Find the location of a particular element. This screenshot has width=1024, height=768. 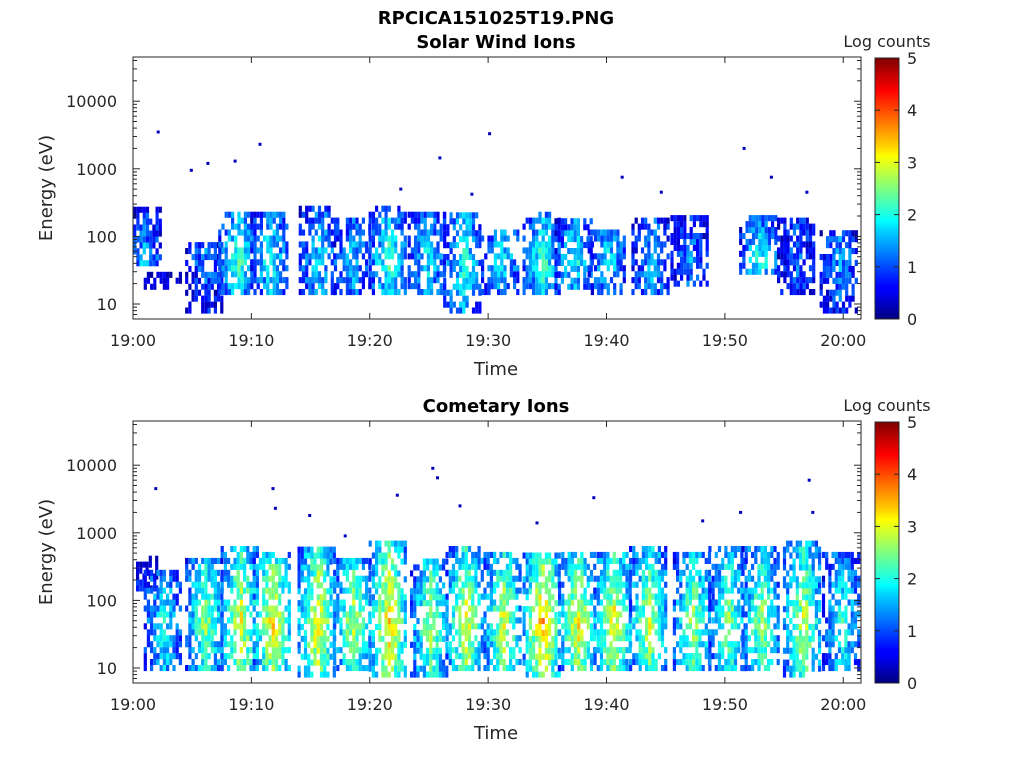

x-tick-label: 19:10 is located at coordinates (251, 340).